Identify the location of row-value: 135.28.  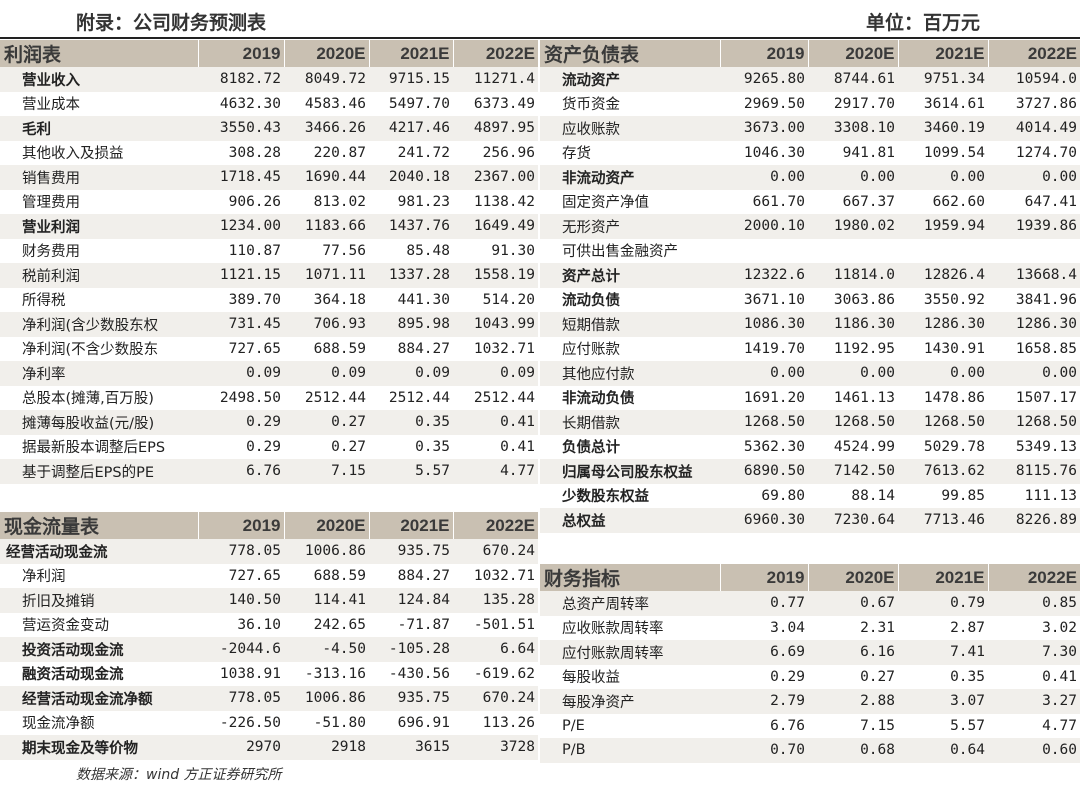
(495, 600).